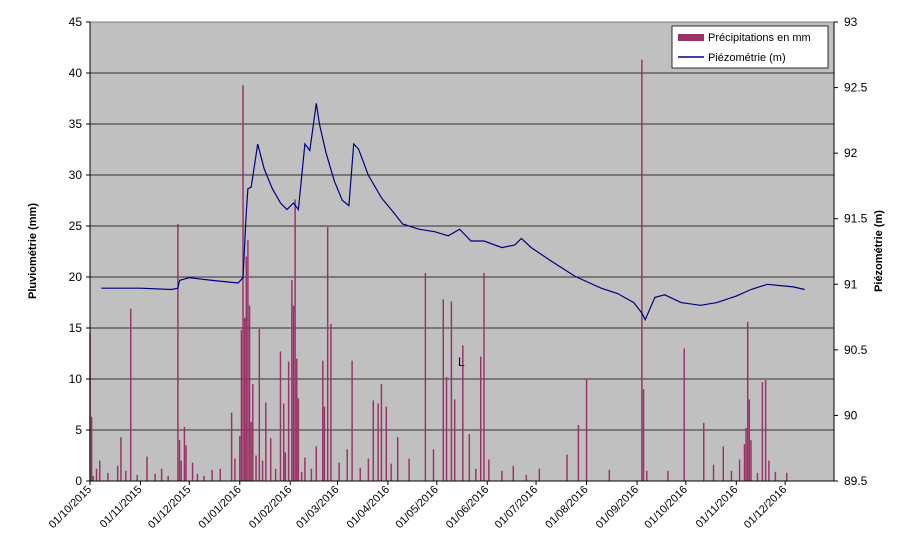 This screenshot has height=559, width=900. Describe the element at coordinates (33, 251) in the screenshot. I see `left-axis-title: Pluviométrie (mm)` at that location.